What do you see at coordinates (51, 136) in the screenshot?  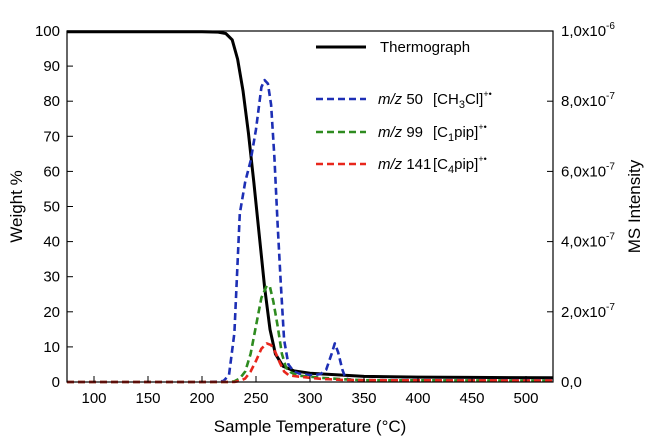 I see `y-tick-label: 70` at bounding box center [51, 136].